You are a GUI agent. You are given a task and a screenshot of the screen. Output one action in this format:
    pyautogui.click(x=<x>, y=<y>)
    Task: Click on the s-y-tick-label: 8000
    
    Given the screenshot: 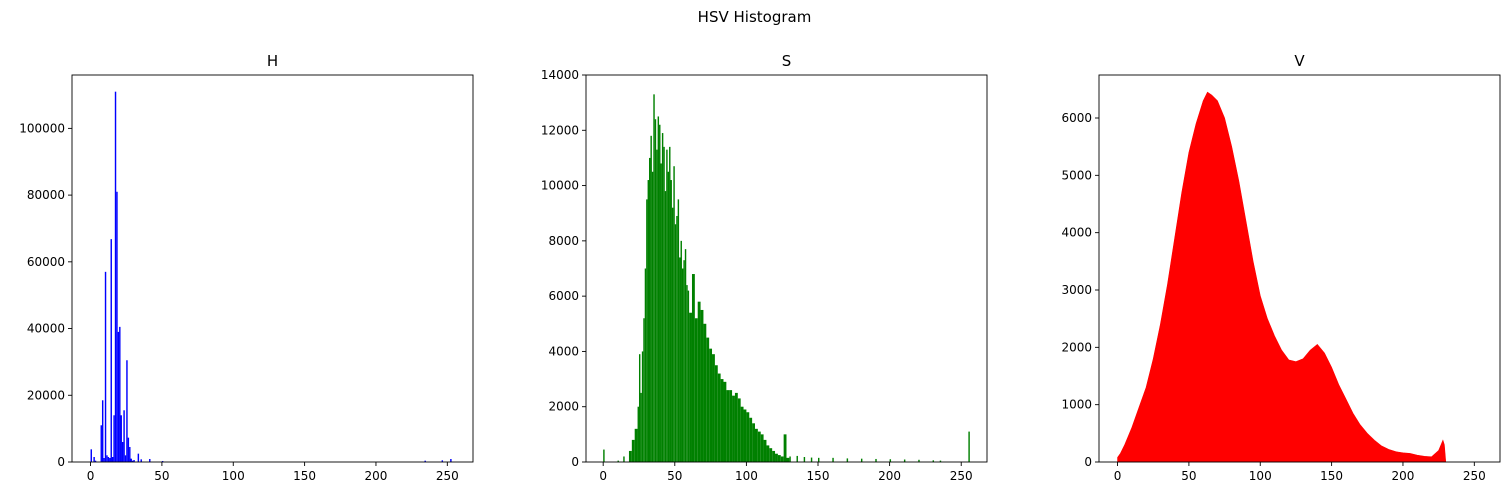 What is the action you would take?
    pyautogui.click(x=563, y=241)
    